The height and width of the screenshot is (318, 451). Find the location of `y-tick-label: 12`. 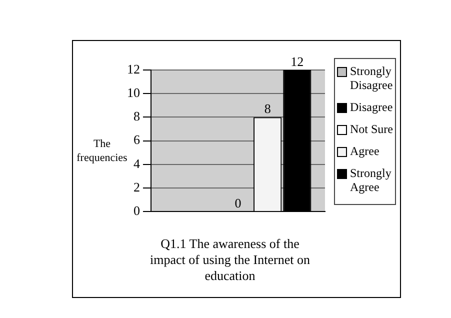

y-tick-label: 12 is located at coordinates (133, 68).